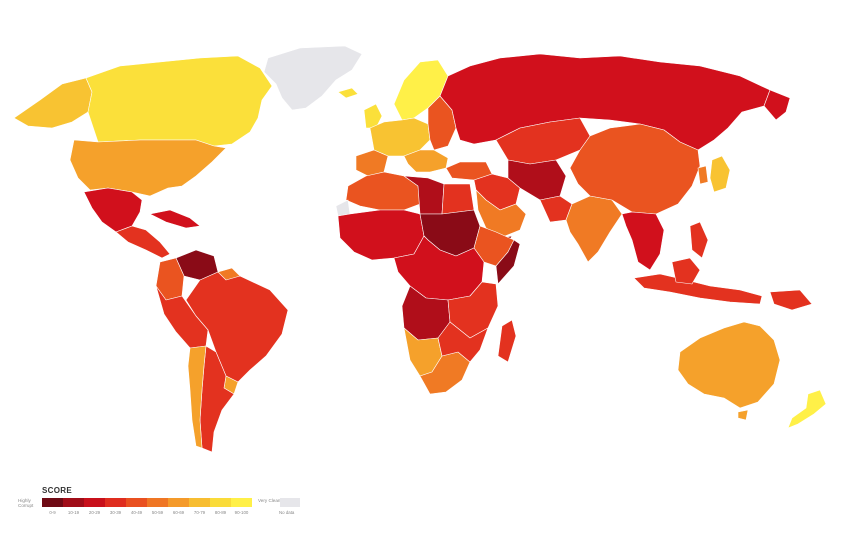  I want to click on region-west-africa, so click(381, 235).